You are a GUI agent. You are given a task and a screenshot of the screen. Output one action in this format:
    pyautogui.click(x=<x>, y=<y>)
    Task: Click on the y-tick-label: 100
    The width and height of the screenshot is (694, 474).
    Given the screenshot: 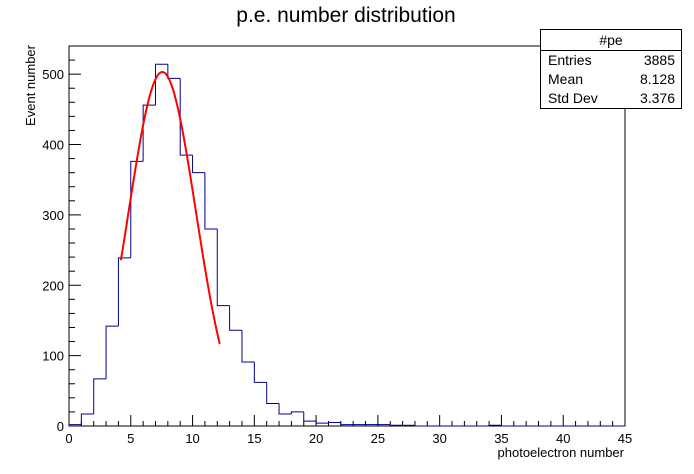 What is the action you would take?
    pyautogui.click(x=53, y=356)
    